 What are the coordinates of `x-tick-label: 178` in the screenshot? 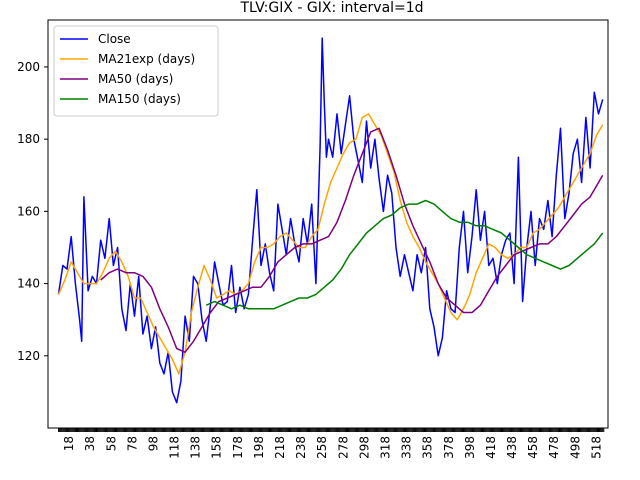 It's located at (238, 447).